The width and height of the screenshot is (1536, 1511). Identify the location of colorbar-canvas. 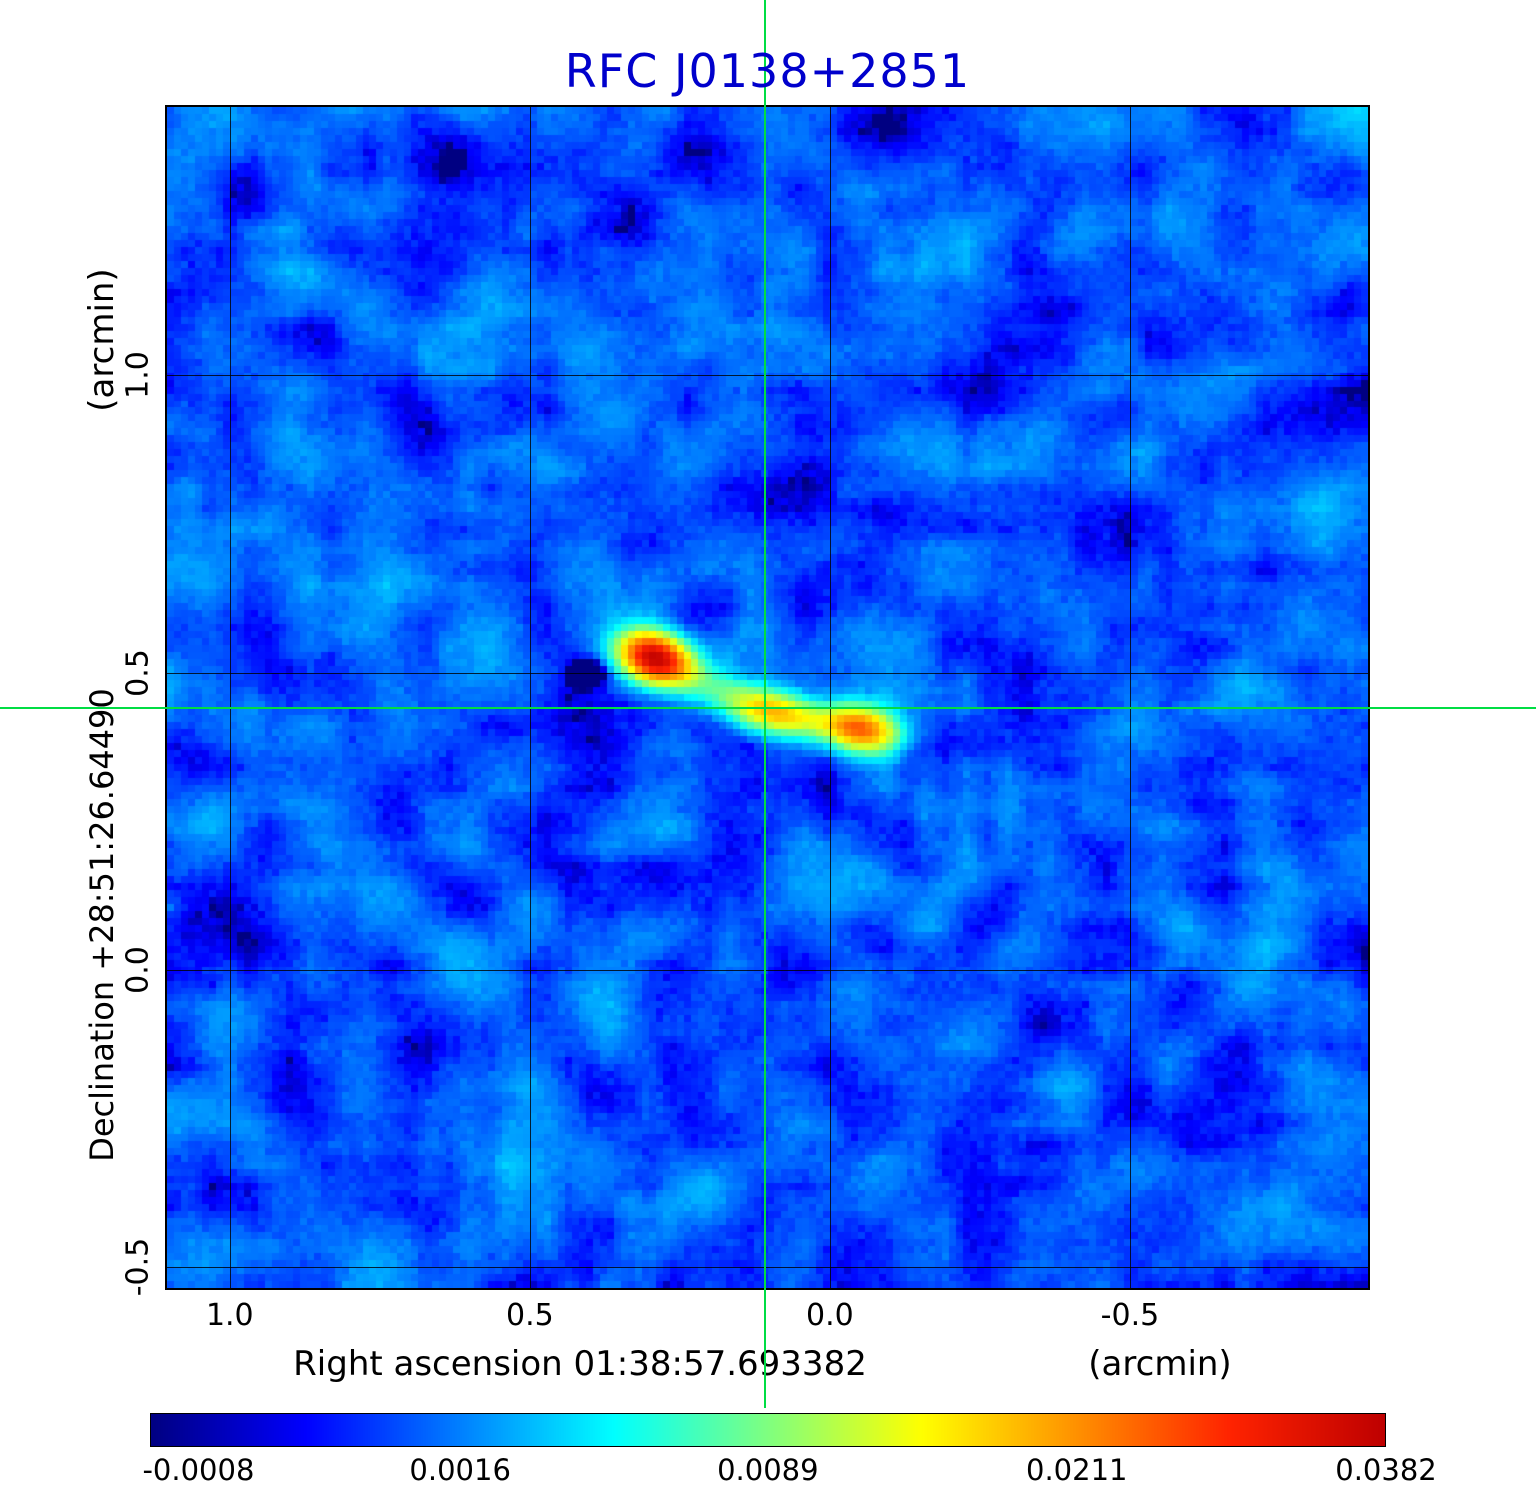
(768, 1430).